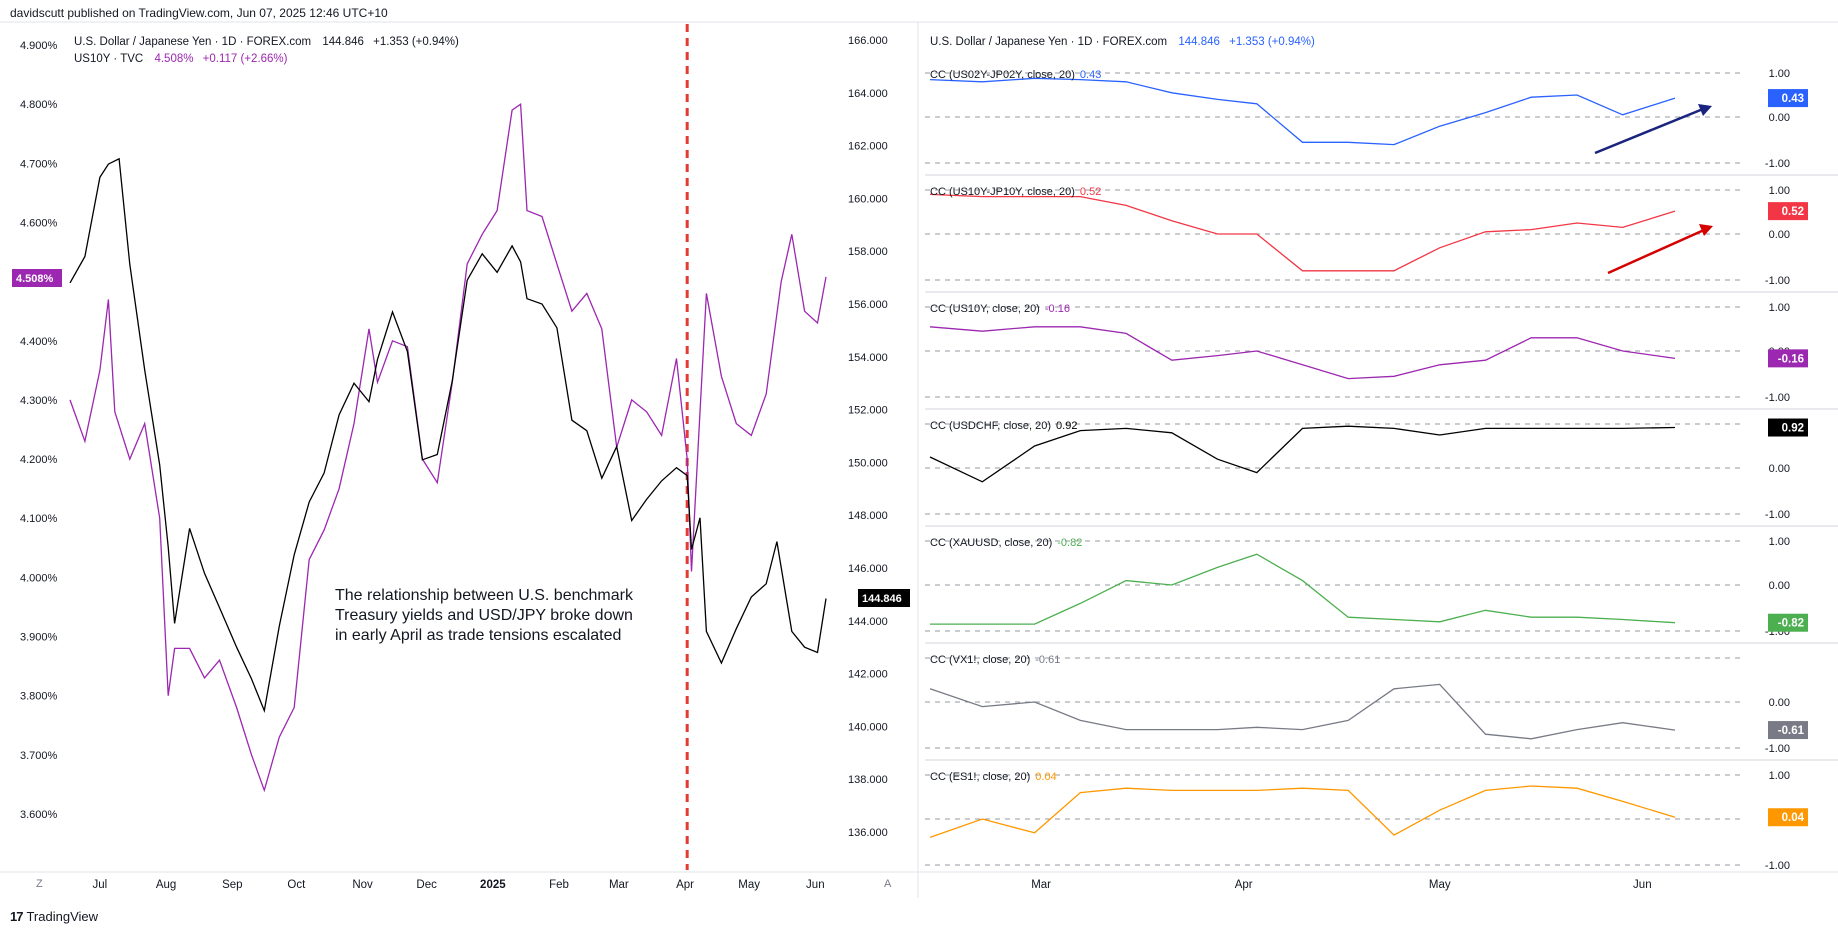 The width and height of the screenshot is (1838, 932). Describe the element at coordinates (1302, 232) in the screenshot. I see `panel-line-us10y-jp10y` at that location.